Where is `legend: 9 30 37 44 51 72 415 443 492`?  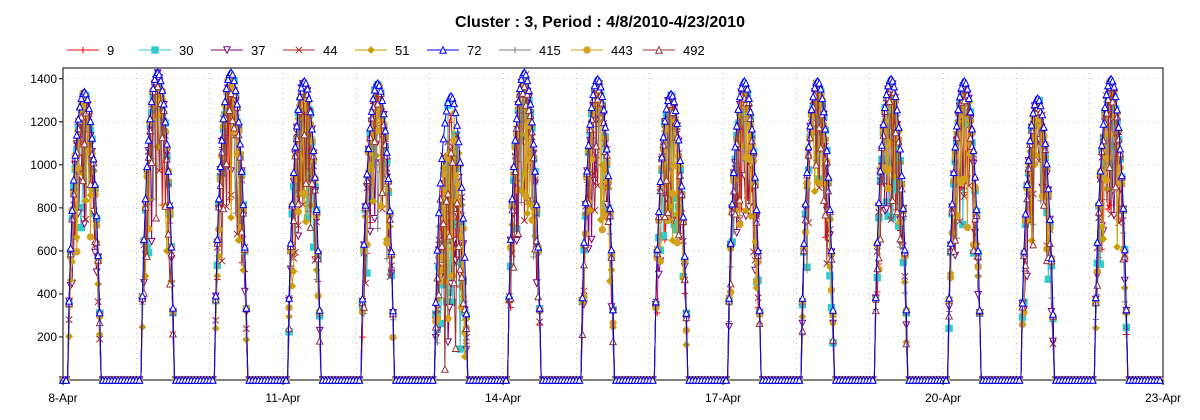
legend: 9 30 37 44 51 72 415 443 492 is located at coordinates (386, 50).